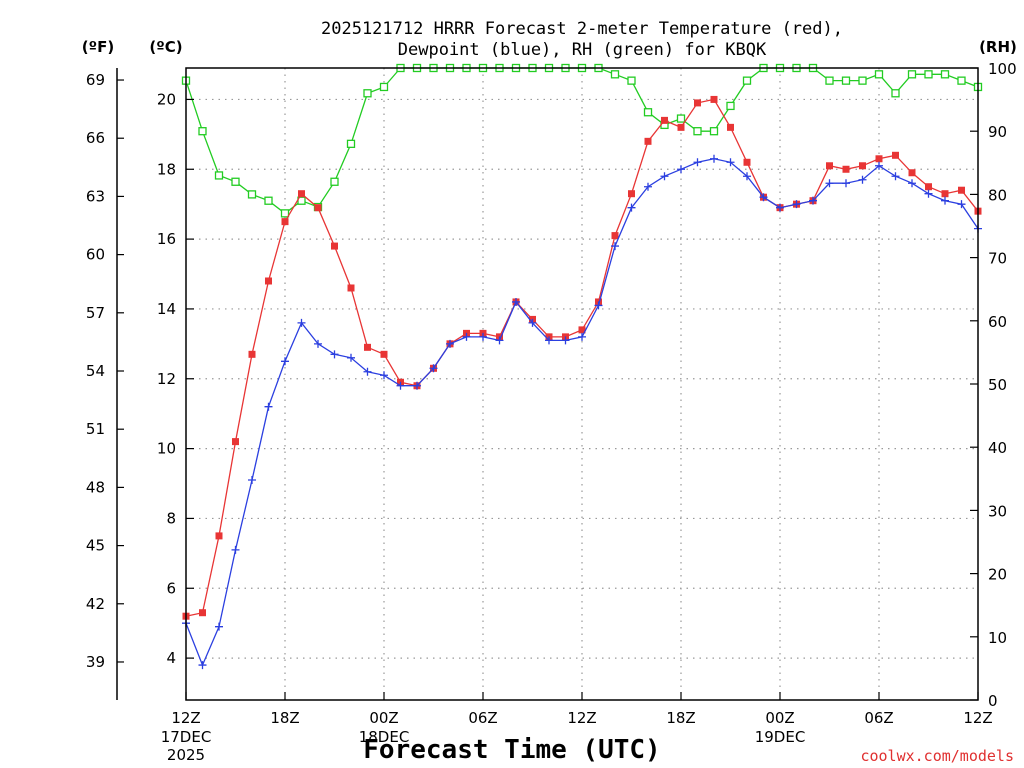 The height and width of the screenshot is (768, 1024). Describe the element at coordinates (98, 47) in the screenshot. I see `fahrenheit-unit-label: (ºF)` at that location.